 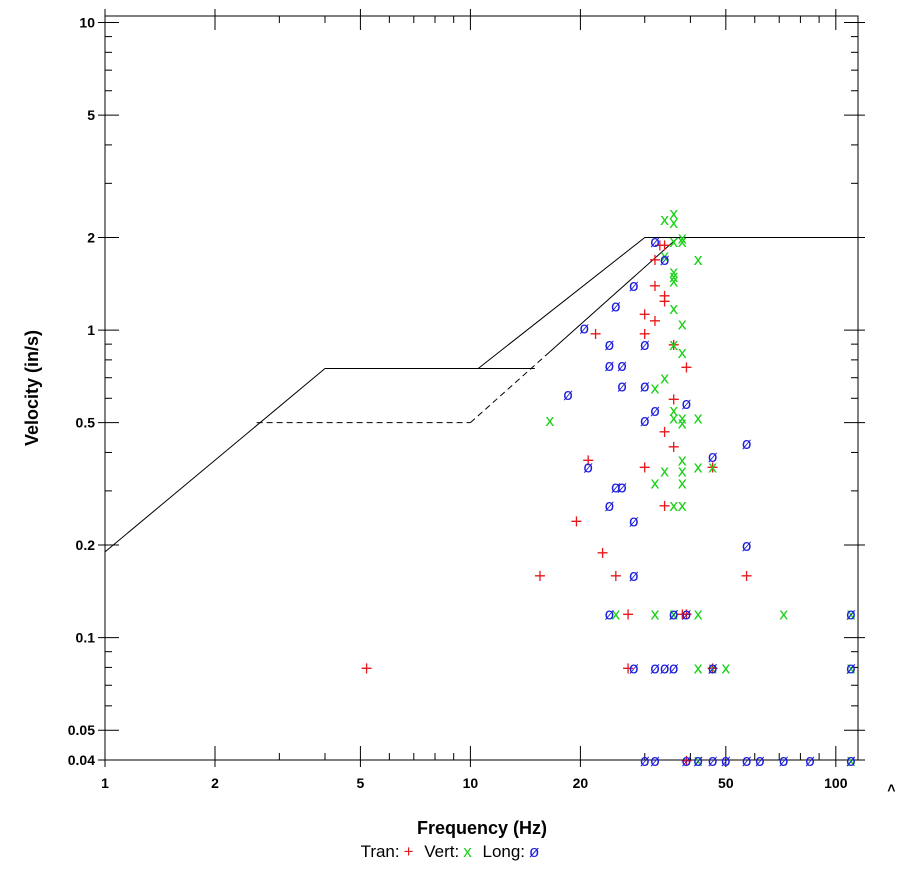 I want to click on legend-tran-symbol: +, so click(x=408, y=851).